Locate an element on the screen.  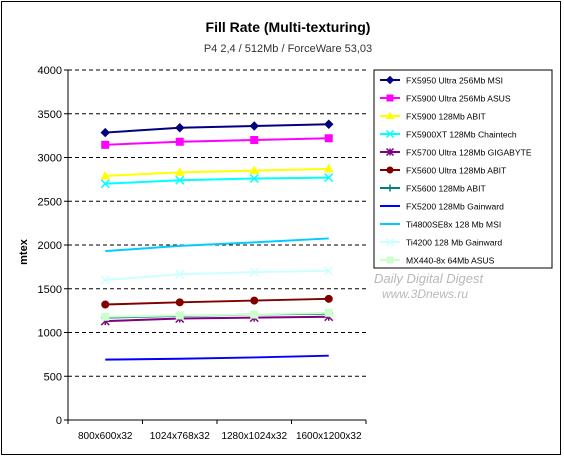
y-axis-label: mtex is located at coordinates (24, 251).